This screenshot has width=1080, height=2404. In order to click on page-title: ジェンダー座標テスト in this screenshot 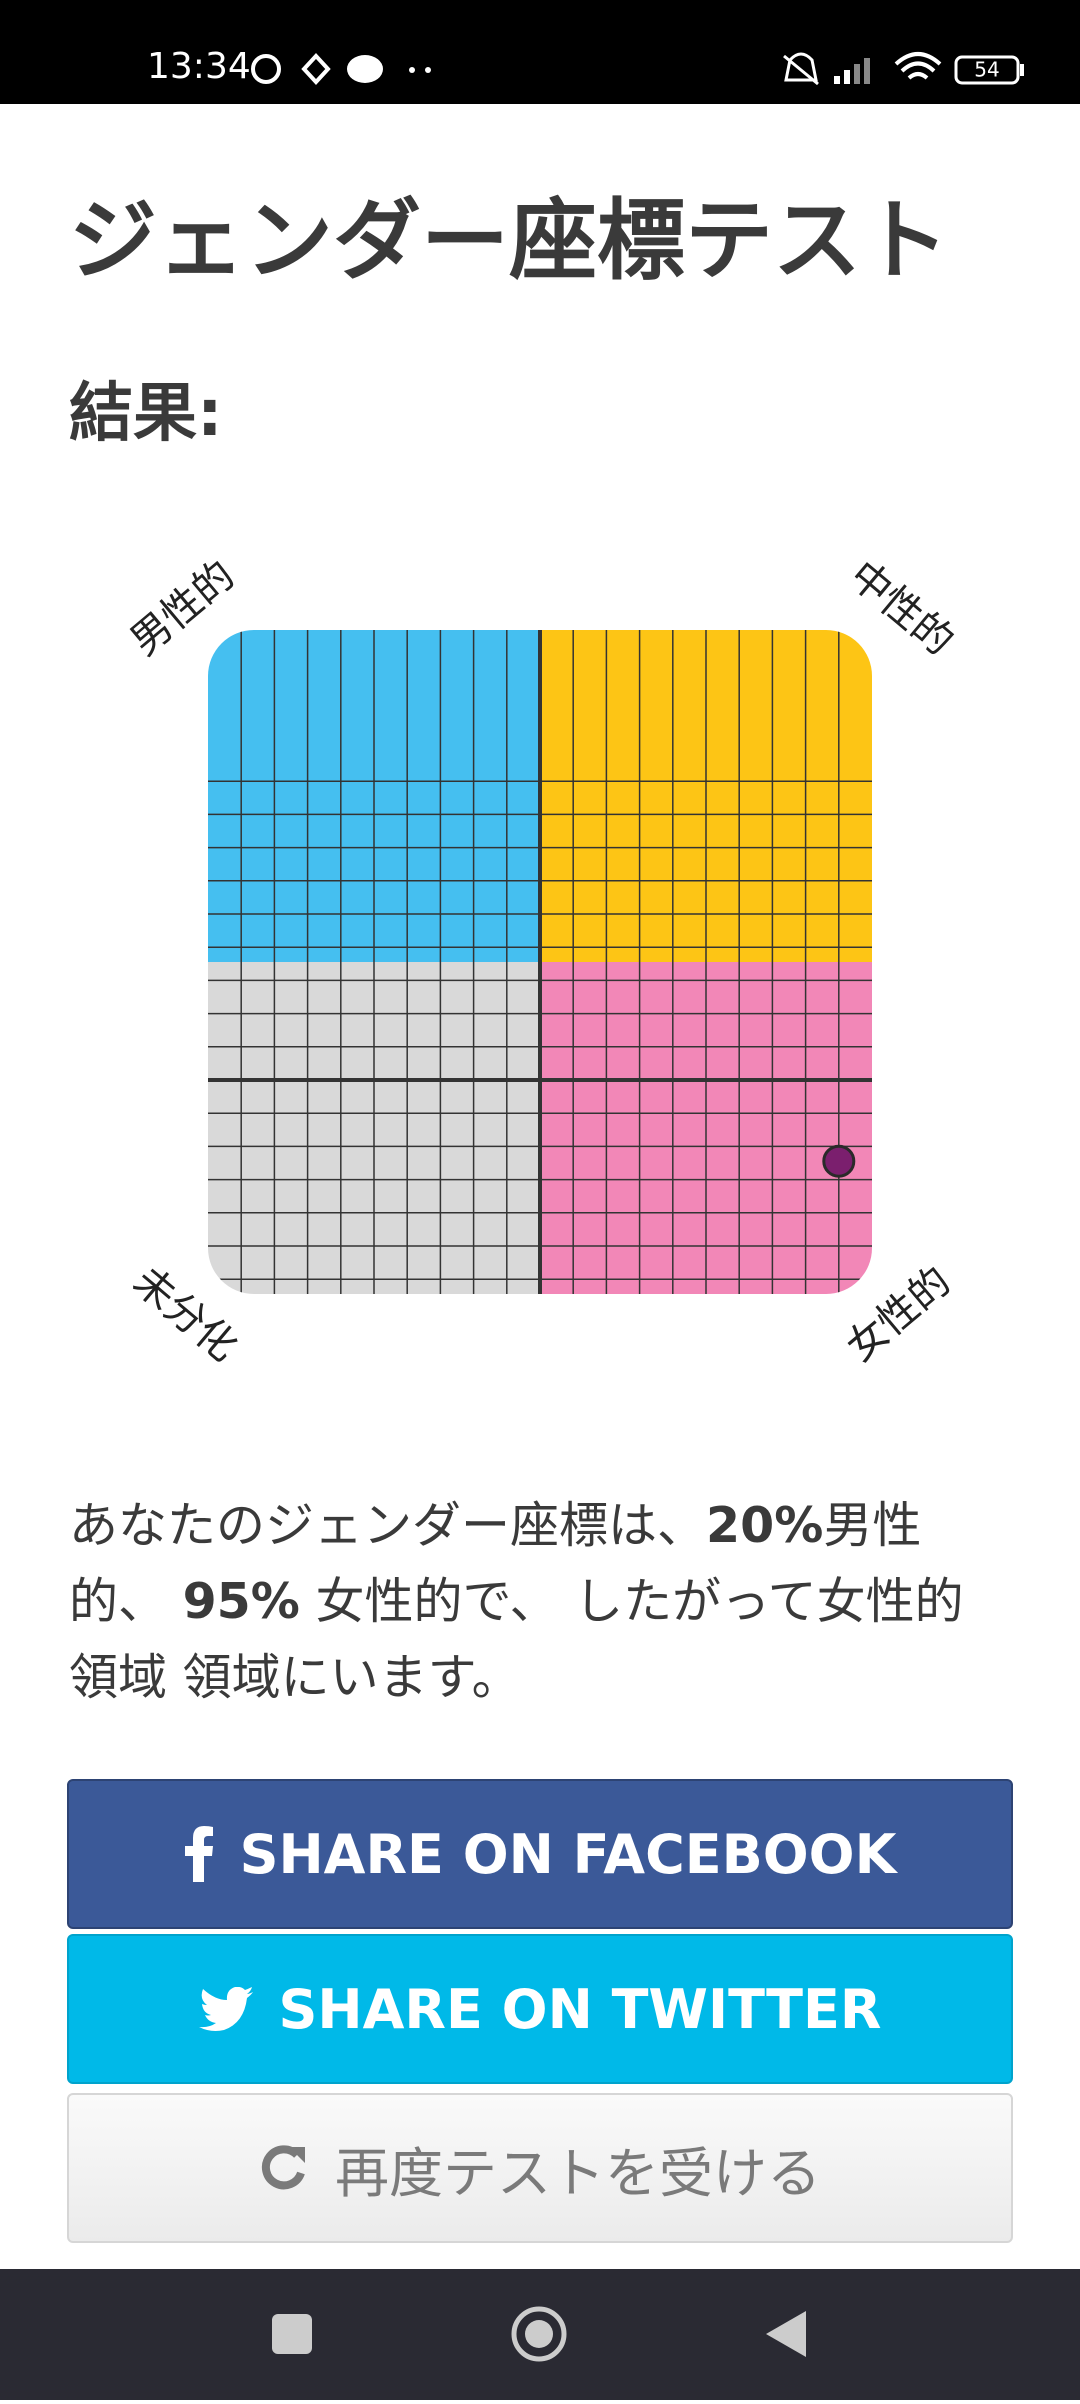, I will do `click(509, 240)`.